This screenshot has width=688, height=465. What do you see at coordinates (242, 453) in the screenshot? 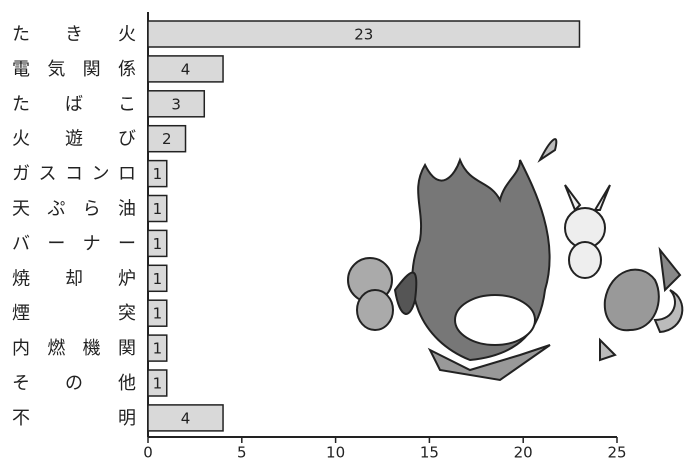
I see `x-tick-label: 5` at bounding box center [242, 453].